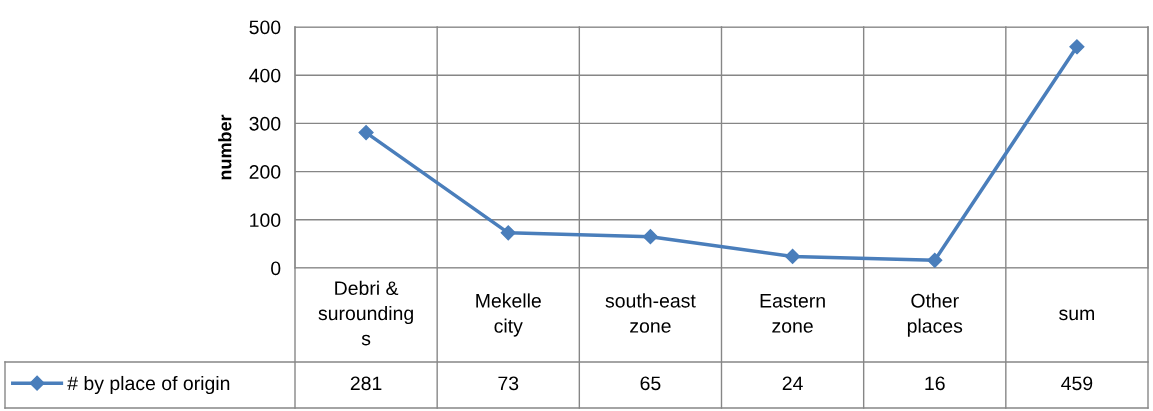 The height and width of the screenshot is (411, 1153). I want to click on data-label: 24, so click(792, 383).